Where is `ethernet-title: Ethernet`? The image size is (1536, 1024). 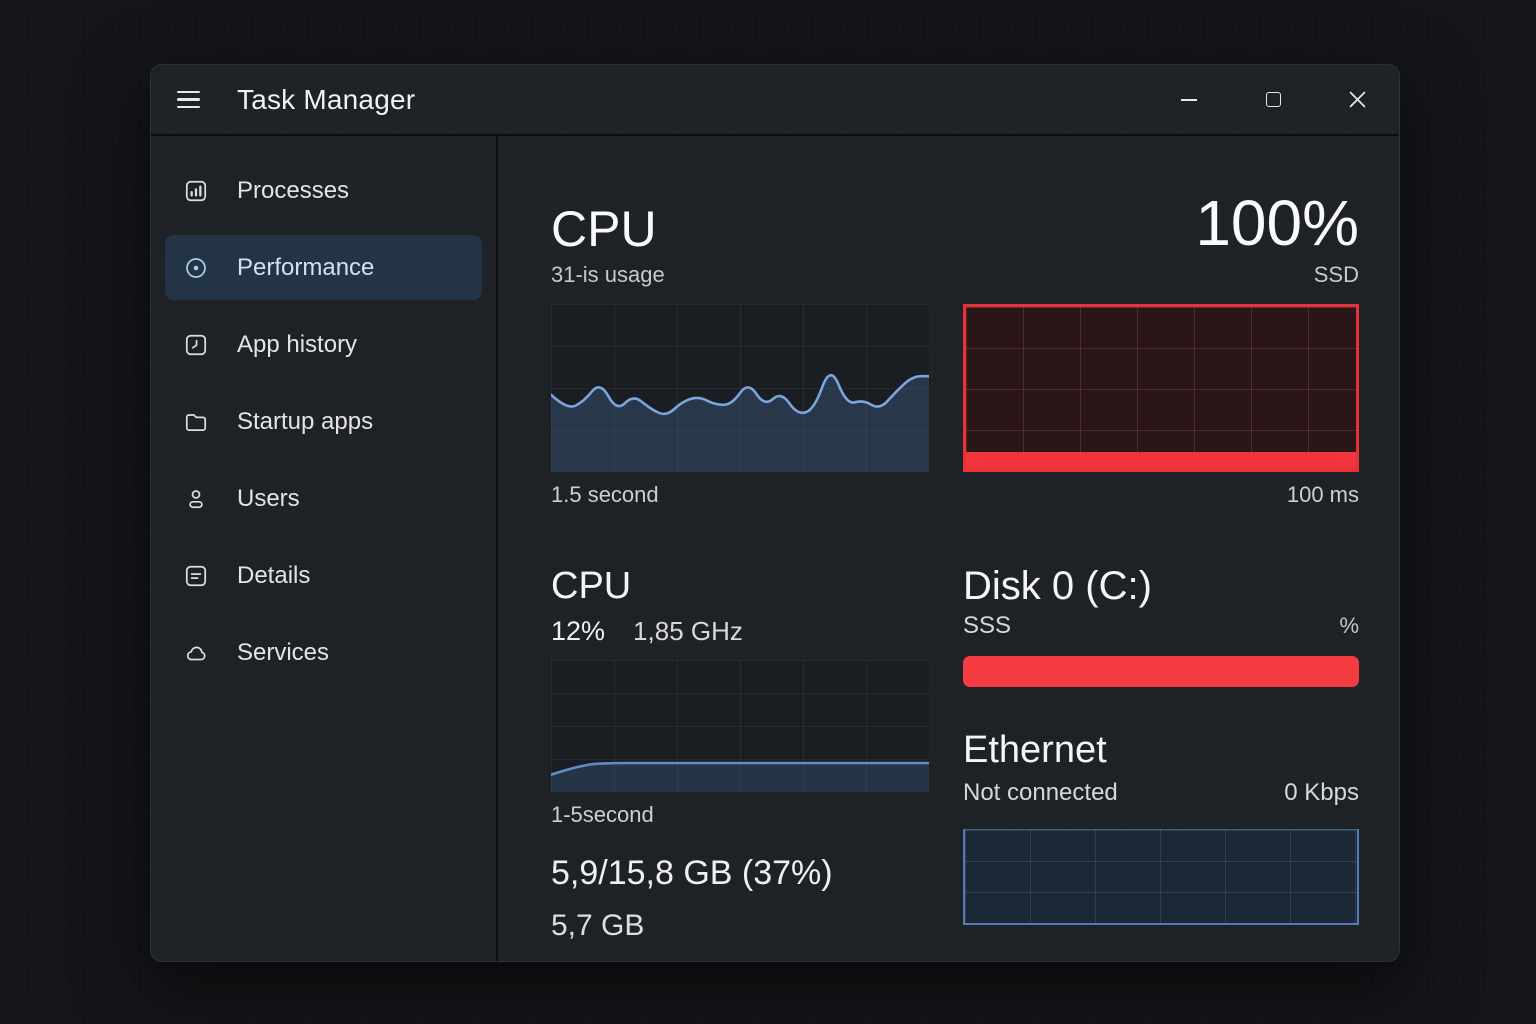 ethernet-title: Ethernet is located at coordinates (1035, 750).